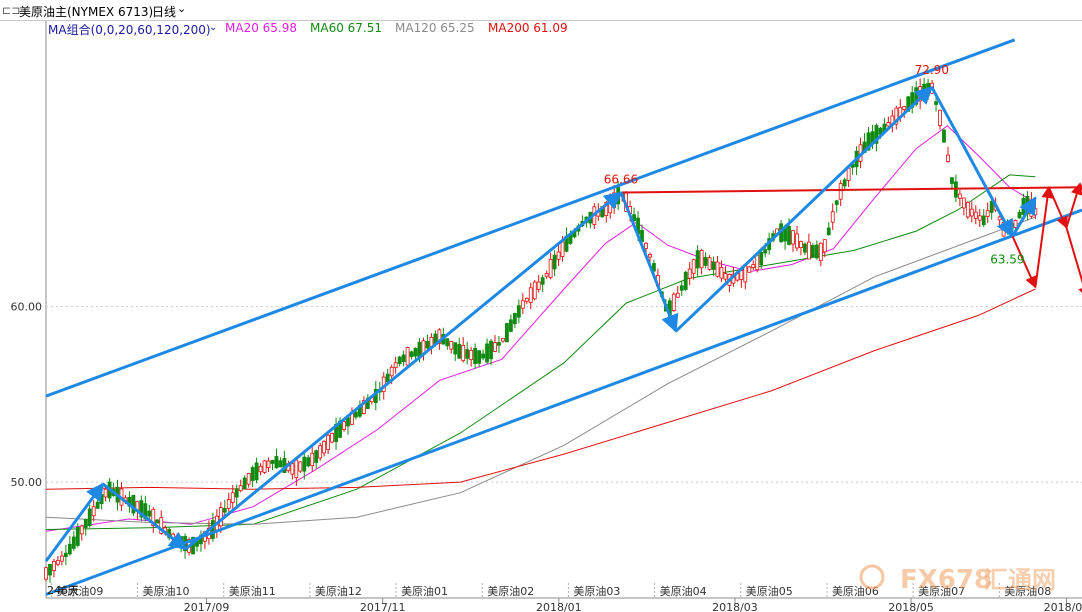 This screenshot has height=612, width=1082. I want to click on layout-icon: ⊏⊐, so click(11, 10).